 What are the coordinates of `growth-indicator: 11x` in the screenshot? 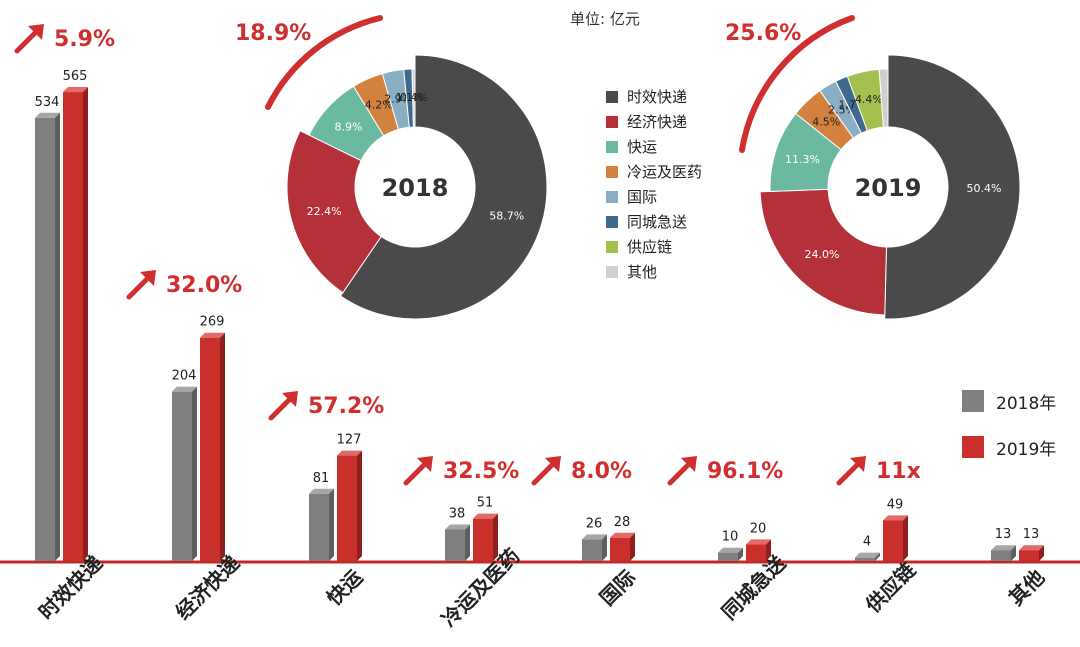 It's located at (878, 471).